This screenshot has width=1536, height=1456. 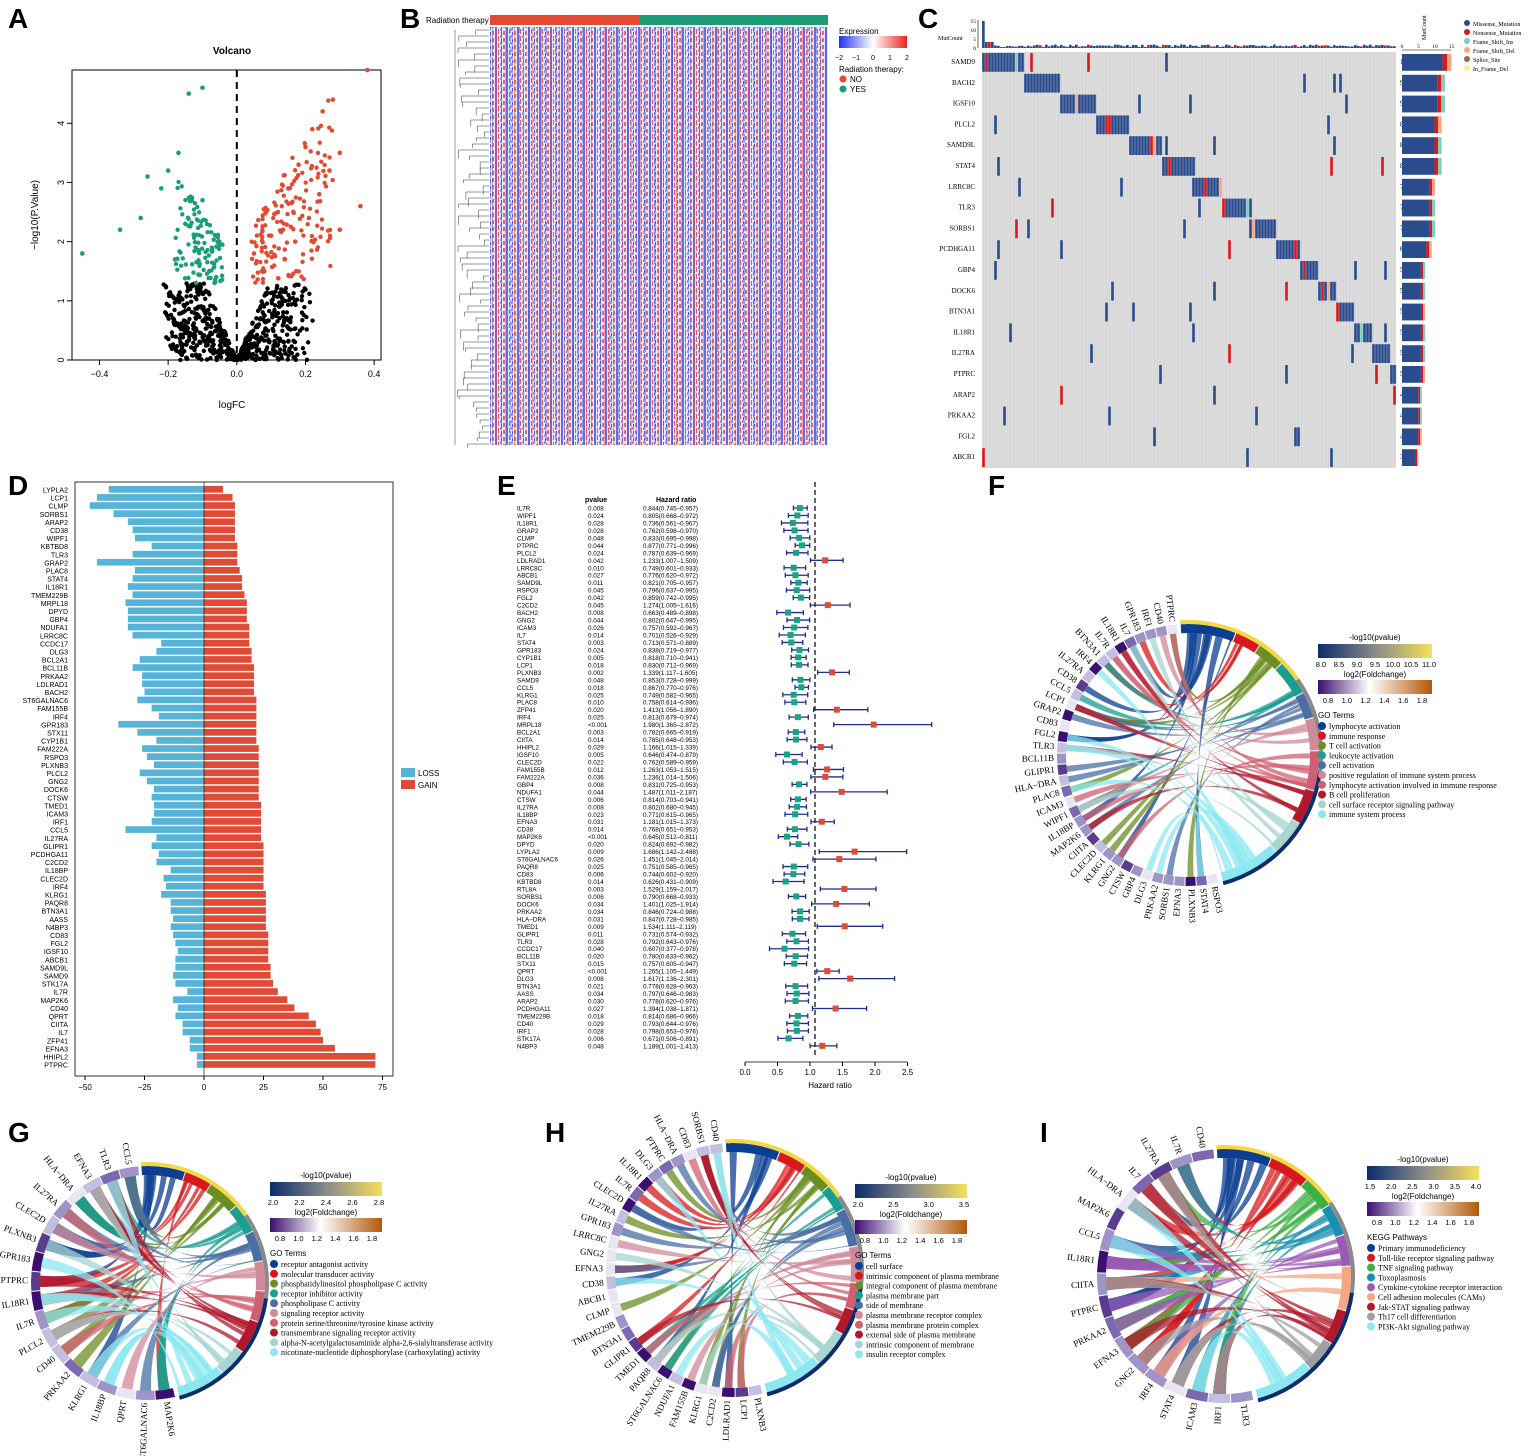 I want to click on term-legend-label: lymphocyte activation, so click(x=1364, y=726).